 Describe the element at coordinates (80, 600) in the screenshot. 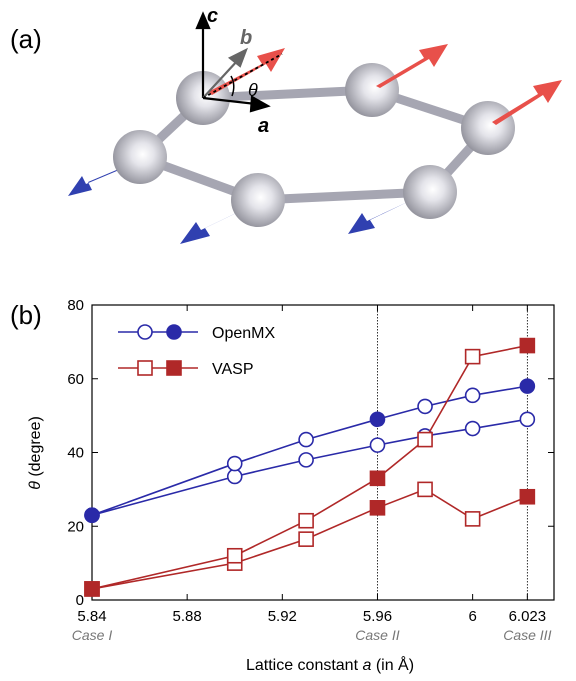

I see `y-tick-label: 0` at that location.